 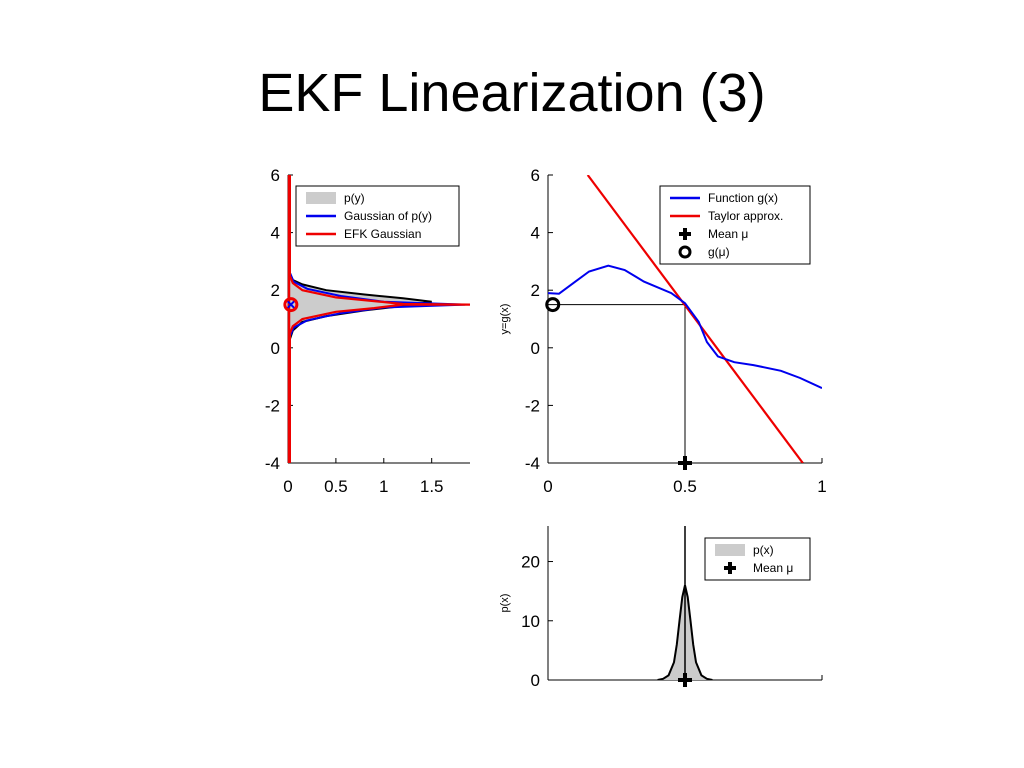 I want to click on py-series-group, so click(x=379, y=319).